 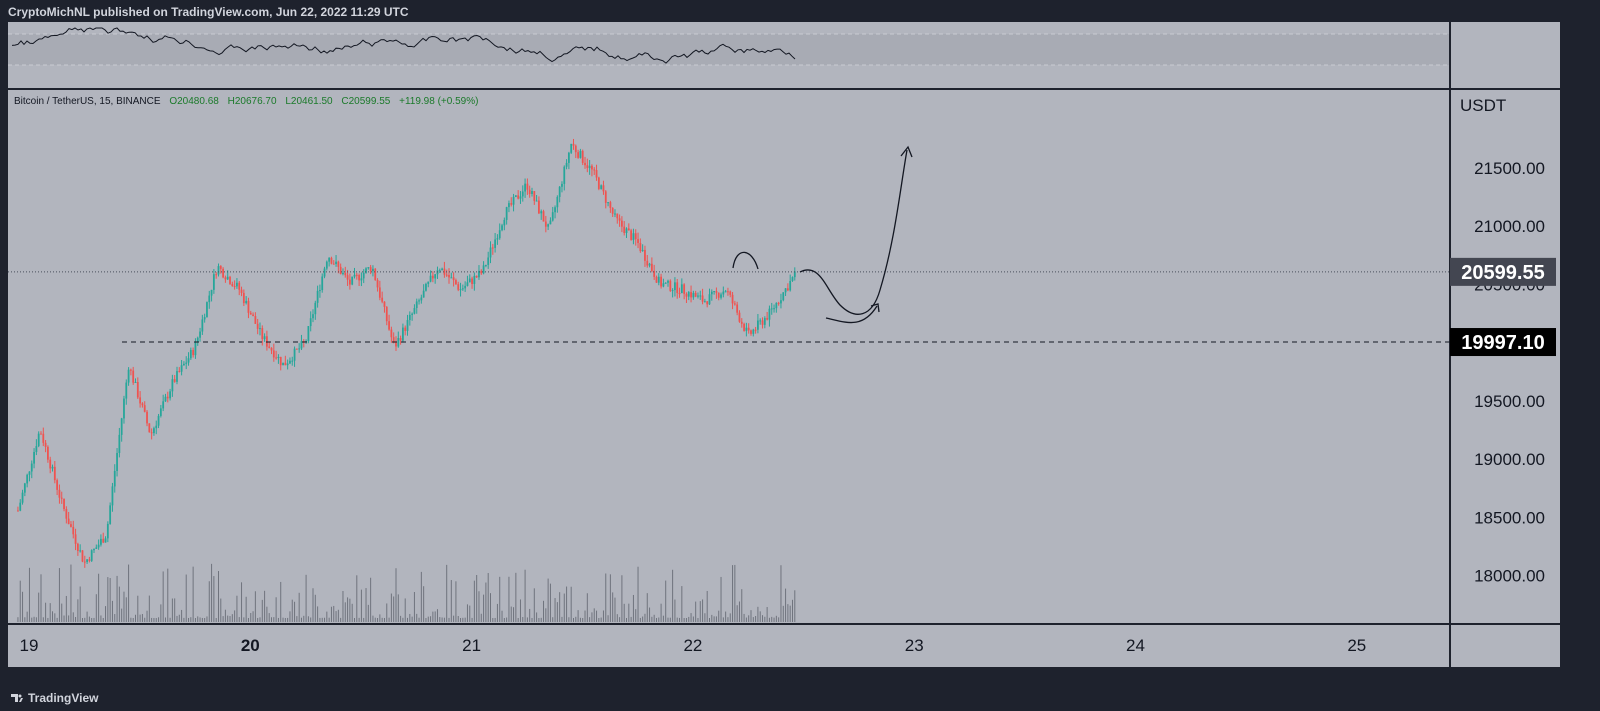 What do you see at coordinates (800, 698) in the screenshot?
I see `footer-bar: TradingView` at bounding box center [800, 698].